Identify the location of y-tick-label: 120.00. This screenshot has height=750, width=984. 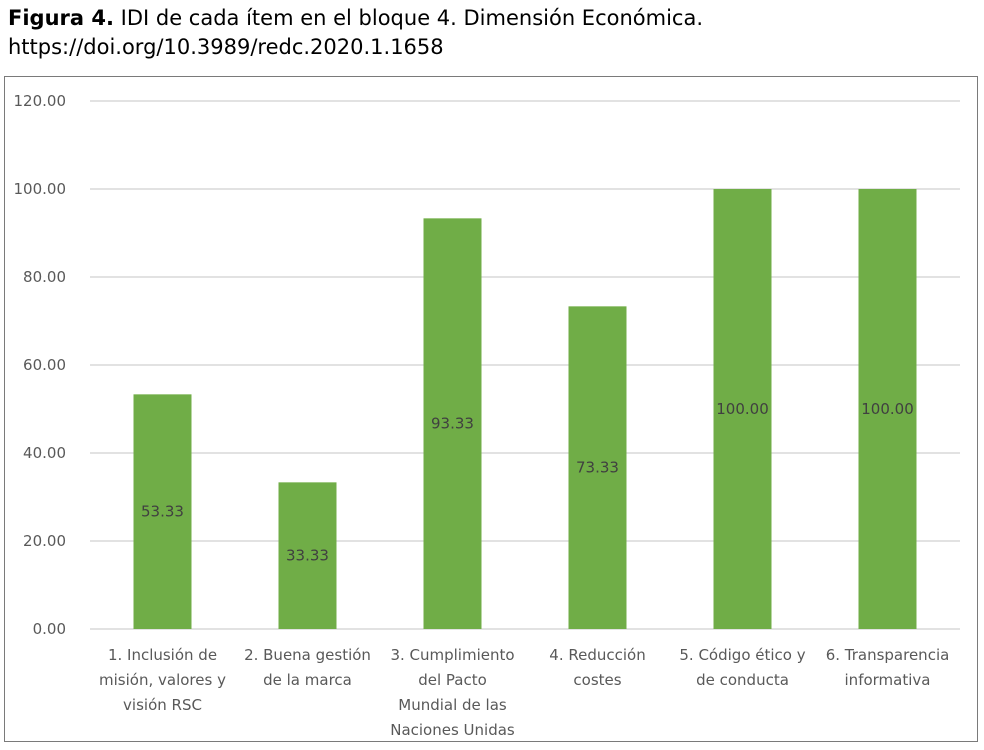
(40, 101).